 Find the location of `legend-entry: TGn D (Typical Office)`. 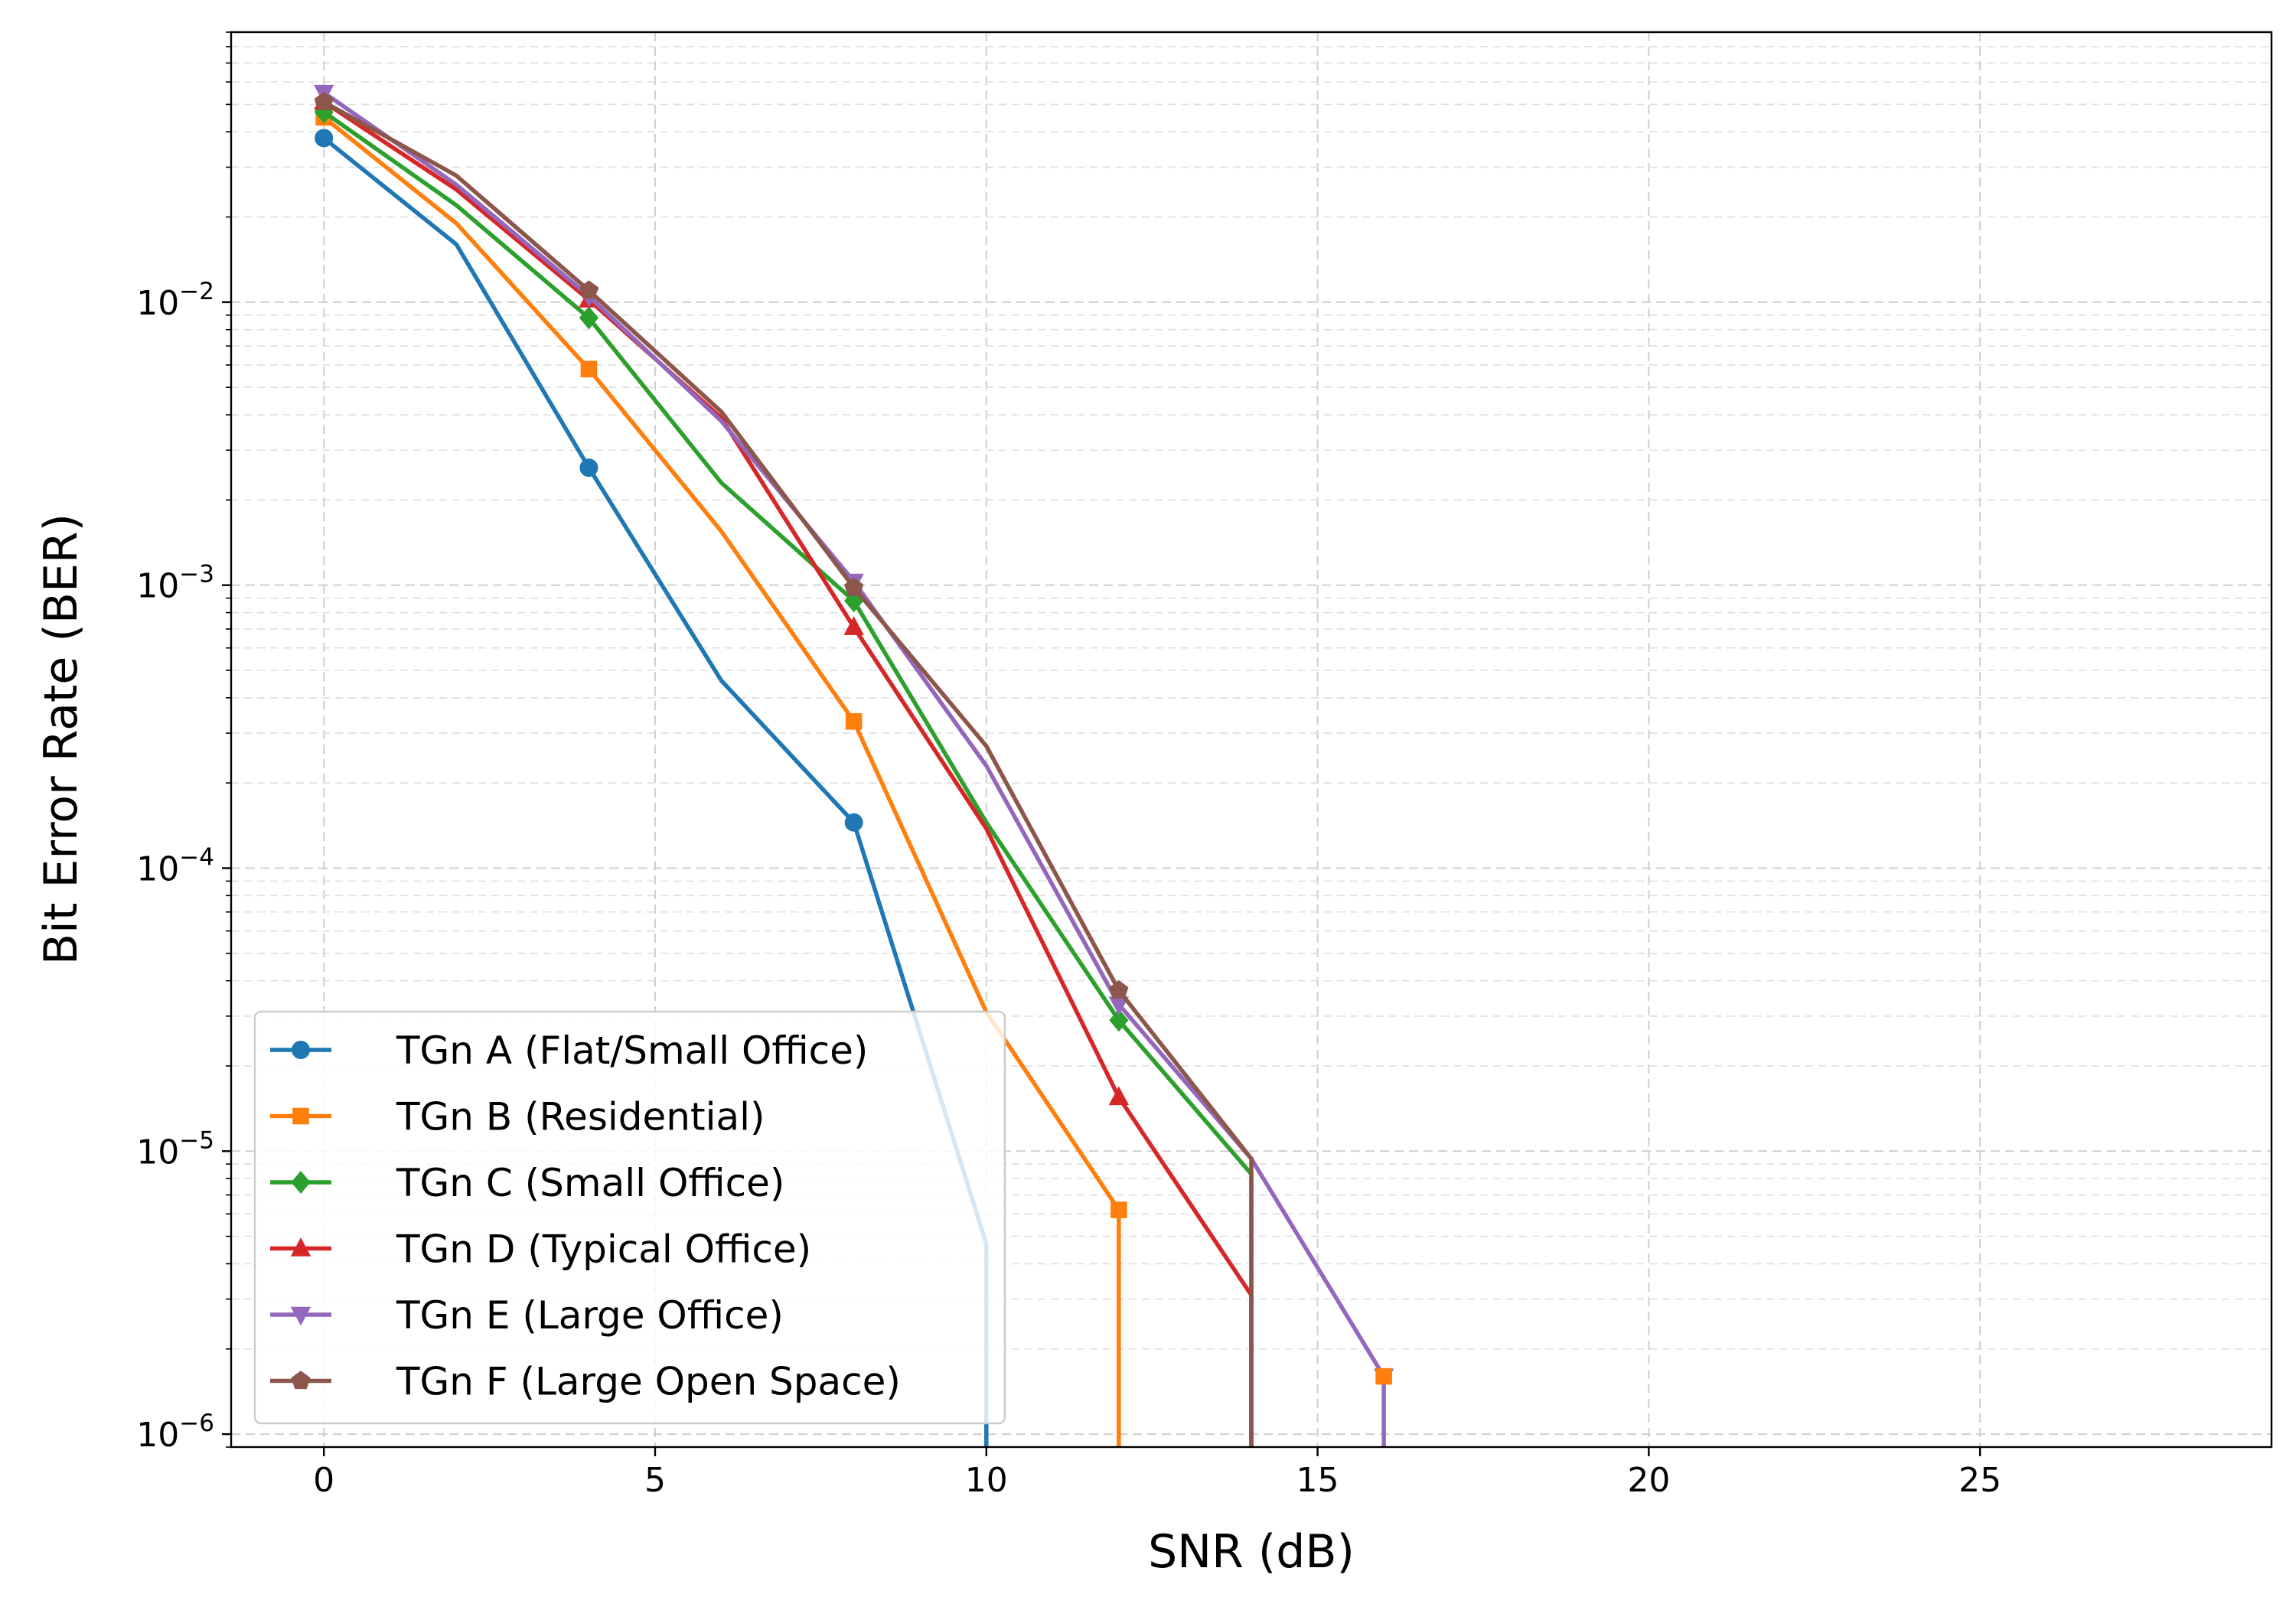

legend-entry: TGn D (Typical Office) is located at coordinates (540, 1249).